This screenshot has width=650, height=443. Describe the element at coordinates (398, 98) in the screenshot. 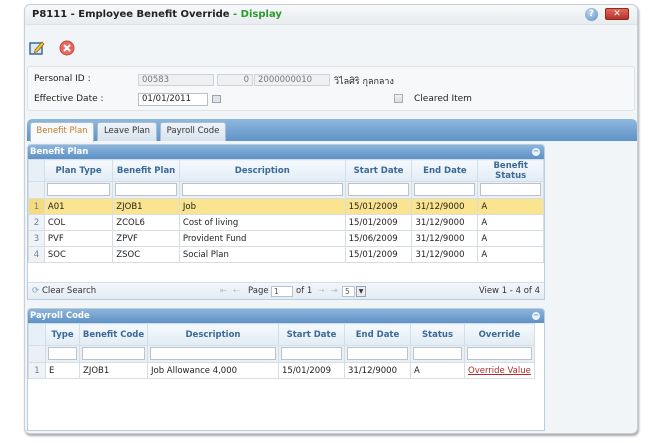

I see `cleared-item-checkbox` at that location.